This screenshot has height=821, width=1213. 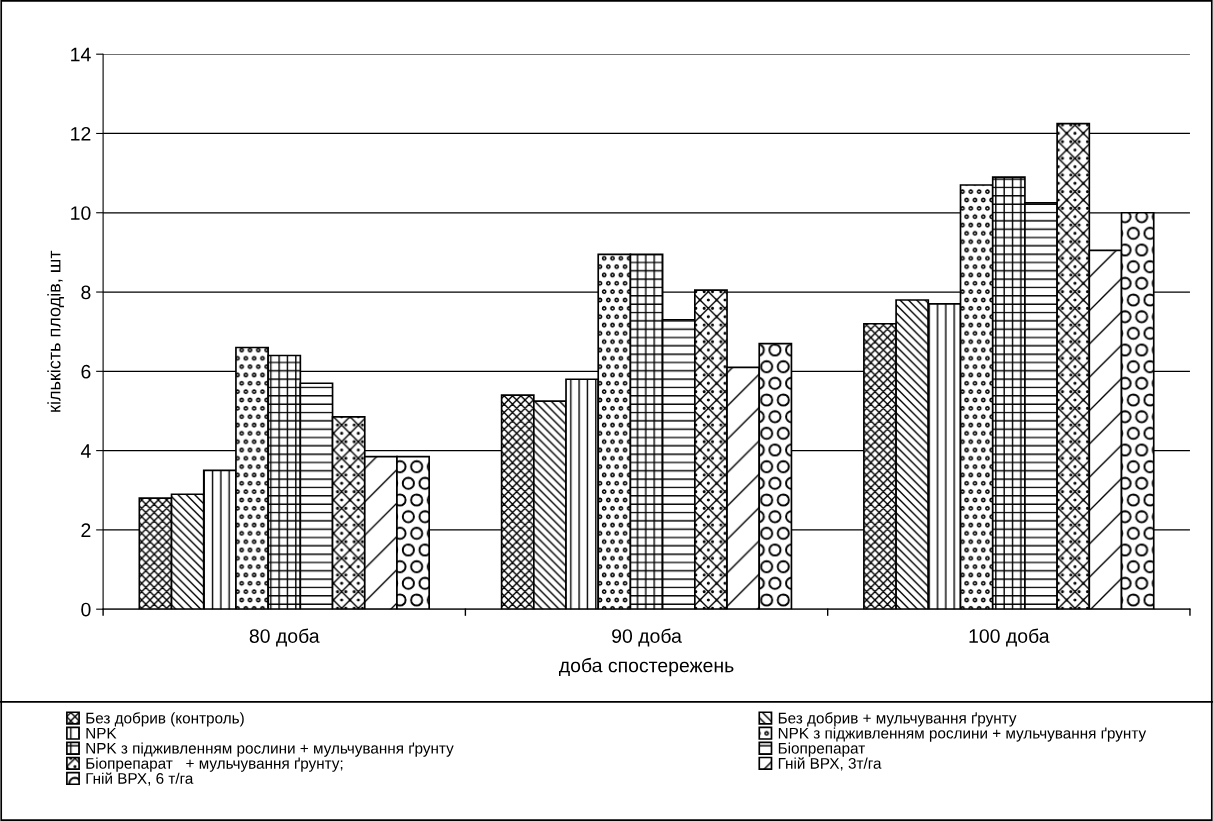 I want to click on legend-label: Без добрив (контроль), so click(x=165, y=719).